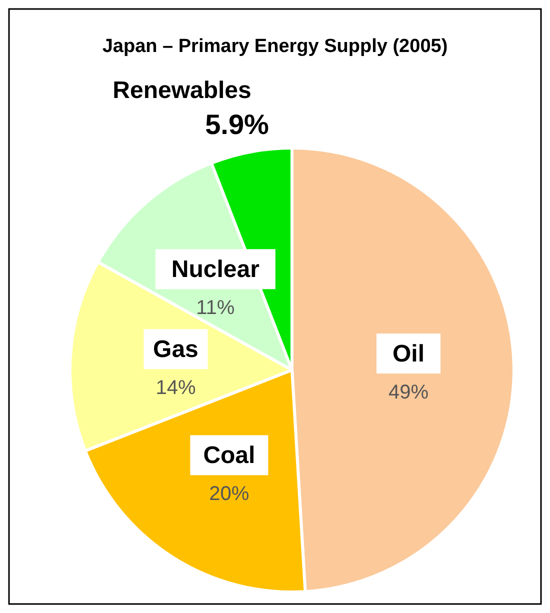 The width and height of the screenshot is (550, 613). I want to click on data-label: 5.9%, so click(237, 124).